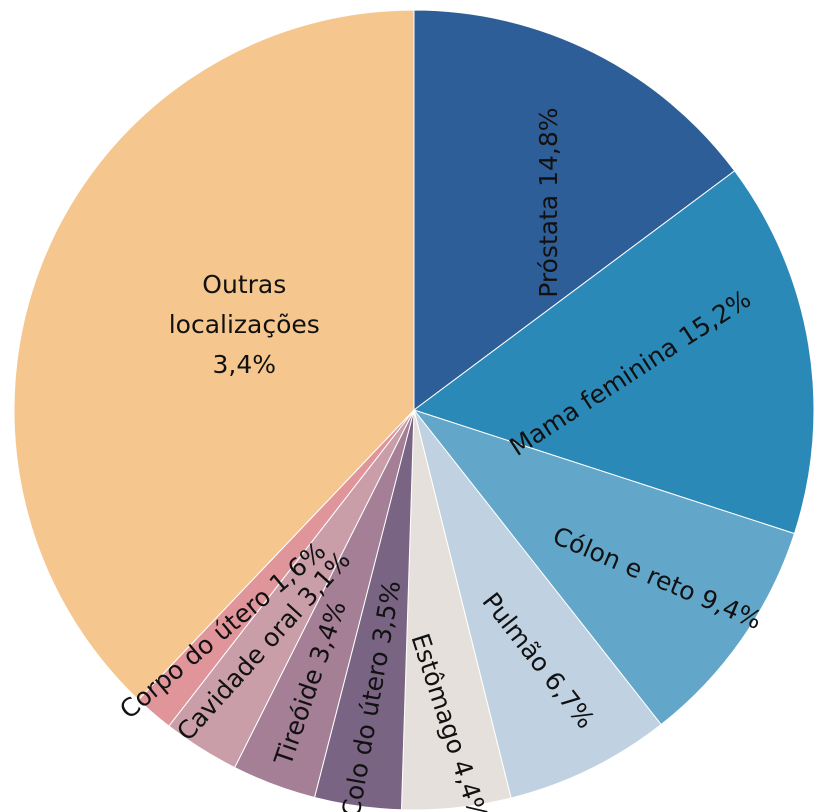  I want to click on slice-label: Próstata 14,8%, so click(548, 202).